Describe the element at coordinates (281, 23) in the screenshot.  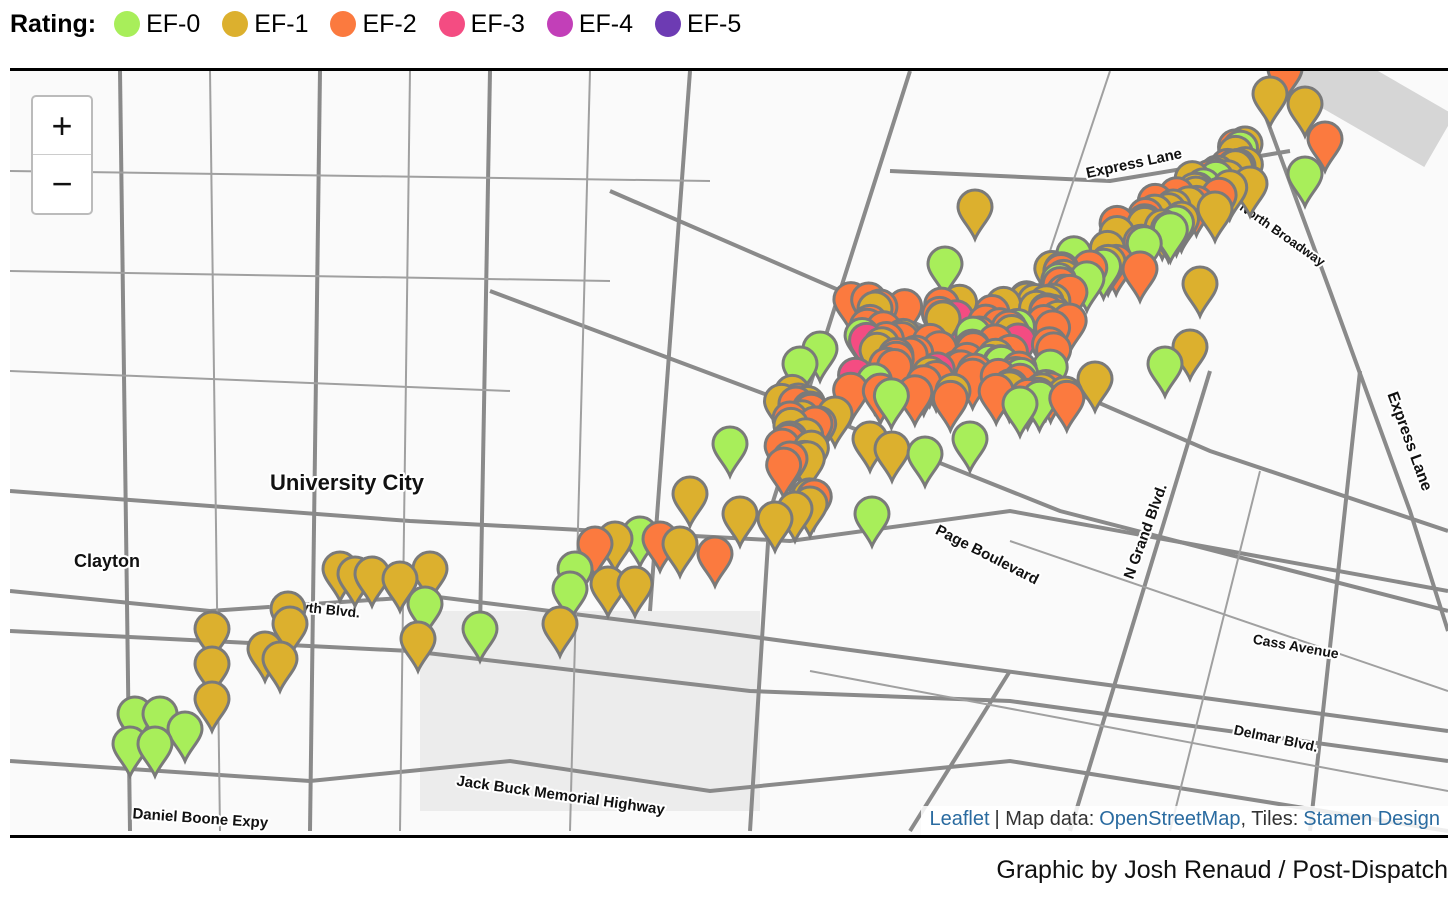
I see `legend-label: EF-1` at that location.